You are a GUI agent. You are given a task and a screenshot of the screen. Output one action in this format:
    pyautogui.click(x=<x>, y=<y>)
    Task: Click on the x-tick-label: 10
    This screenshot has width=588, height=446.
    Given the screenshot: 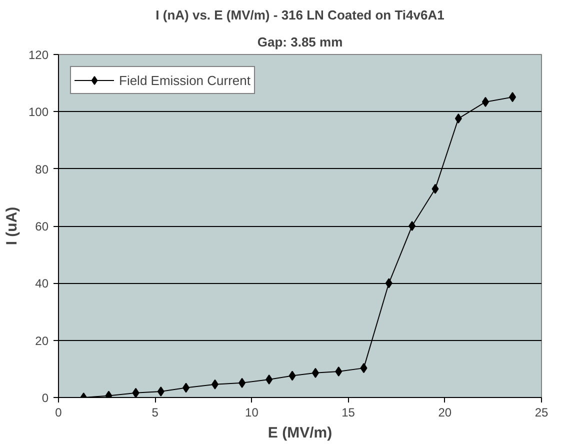 What is the action you would take?
    pyautogui.click(x=252, y=413)
    